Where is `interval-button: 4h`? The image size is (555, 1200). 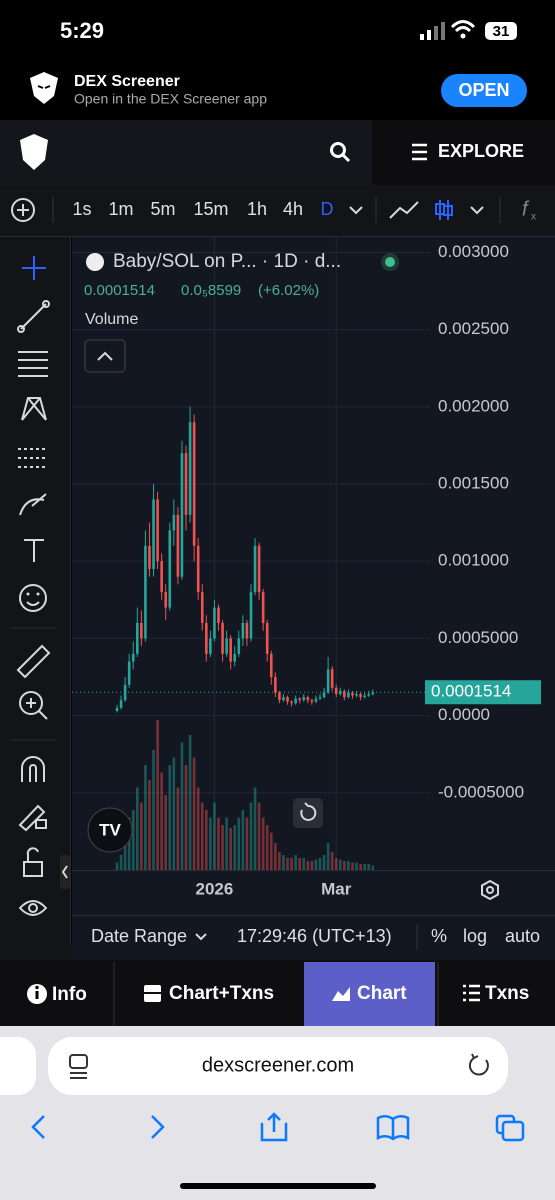
interval-button: 4h is located at coordinates (293, 209).